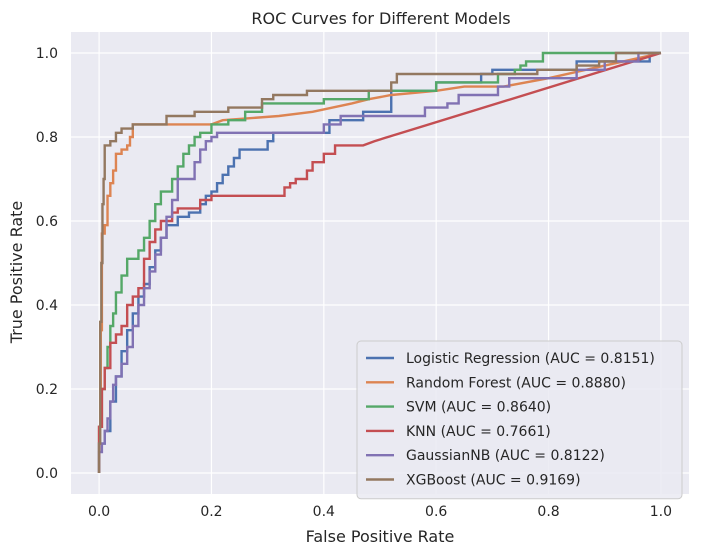  What do you see at coordinates (47, 222) in the screenshot?
I see `y-tick-label: 0.6` at bounding box center [47, 222].